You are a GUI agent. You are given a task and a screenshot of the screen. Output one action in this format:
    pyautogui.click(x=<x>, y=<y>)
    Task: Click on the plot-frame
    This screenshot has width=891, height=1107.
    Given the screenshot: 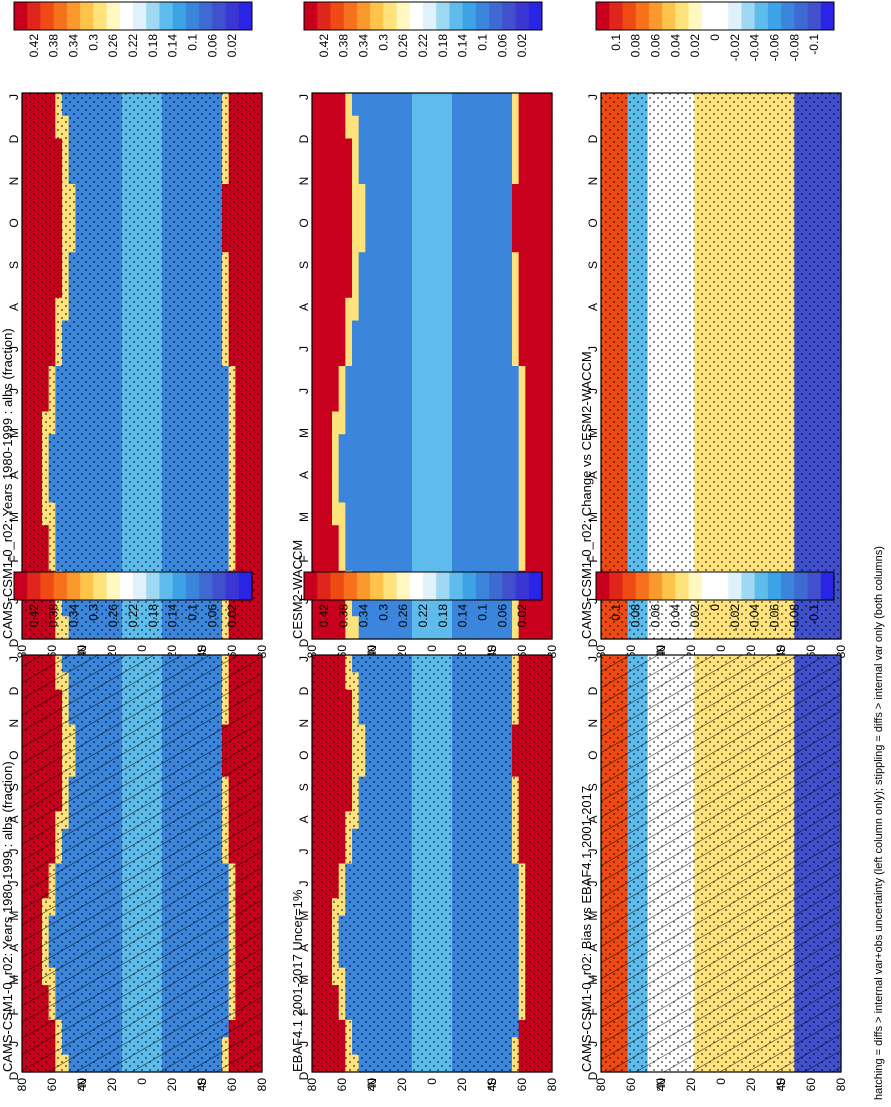 What is the action you would take?
    pyautogui.click(x=432, y=863)
    